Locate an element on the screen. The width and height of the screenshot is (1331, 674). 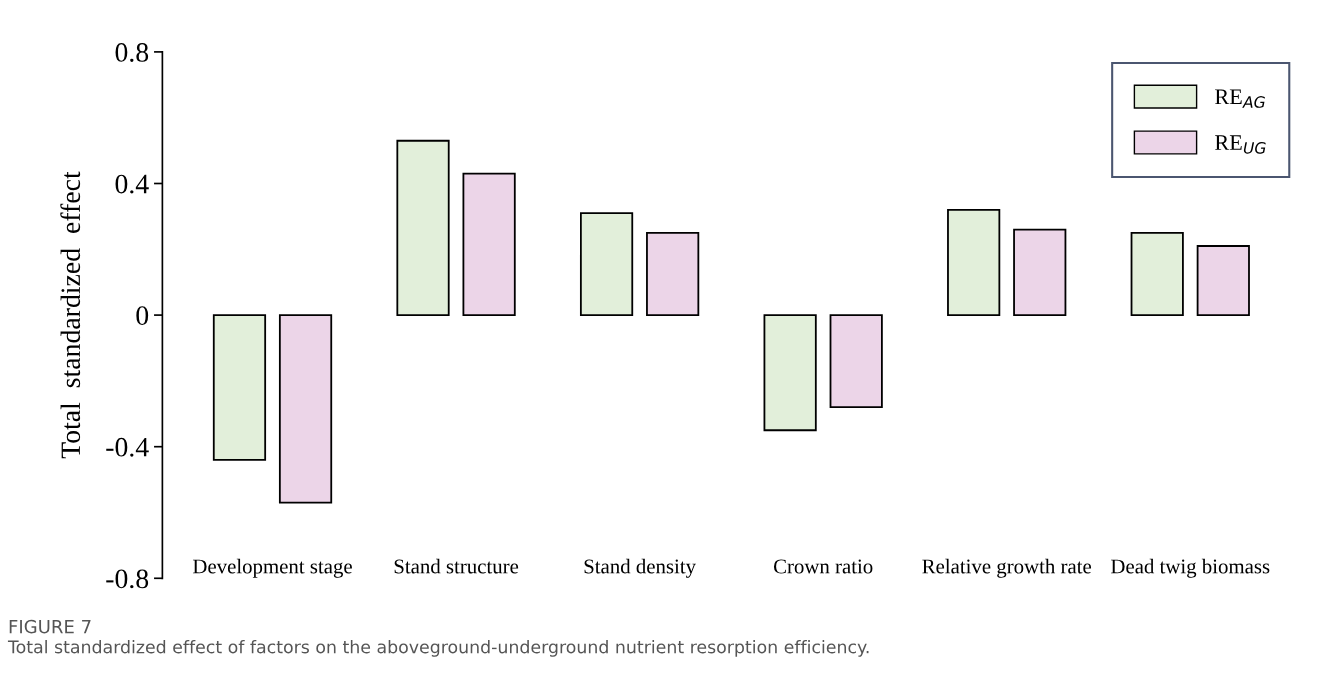
legend-label: RE$_{UG}$ is located at coordinates (1240, 144).